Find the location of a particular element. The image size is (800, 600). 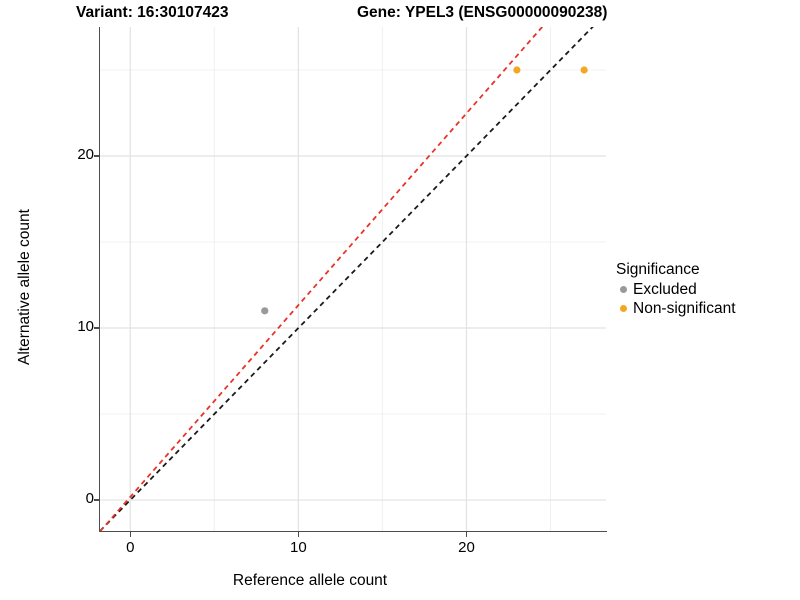

x-axis-title: Reference allele count is located at coordinates (310, 580).